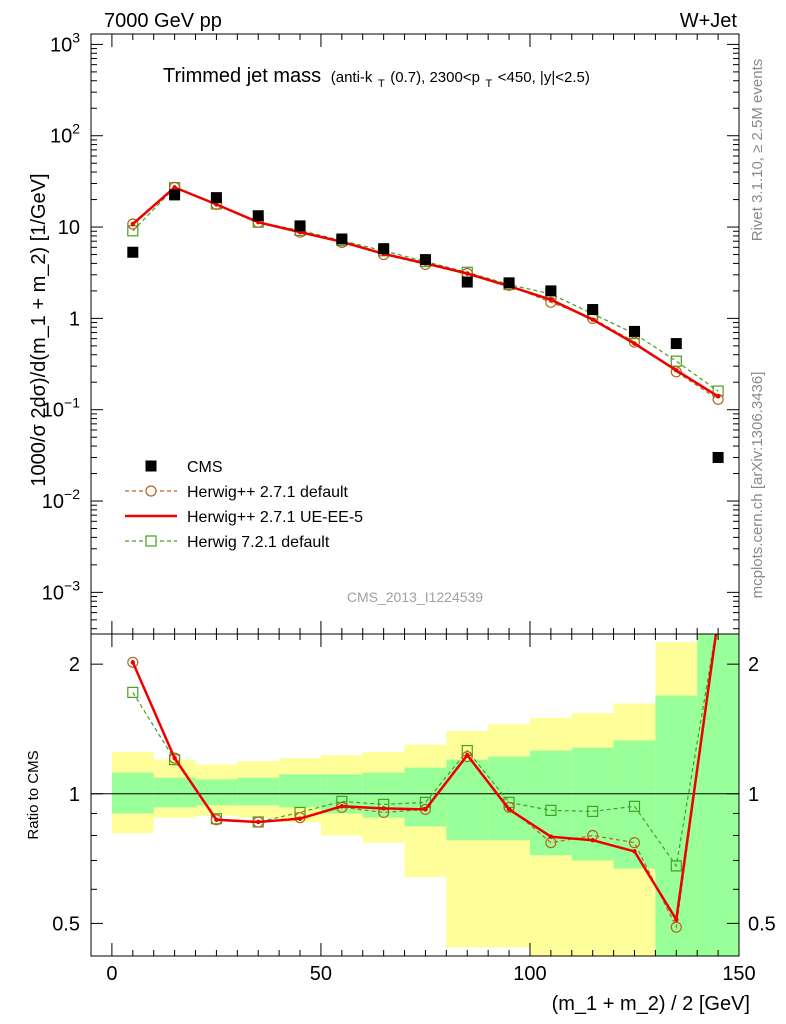 The image size is (786, 1024). I want to click on watermark-label: CMS_2013_I1224539, so click(415, 597).